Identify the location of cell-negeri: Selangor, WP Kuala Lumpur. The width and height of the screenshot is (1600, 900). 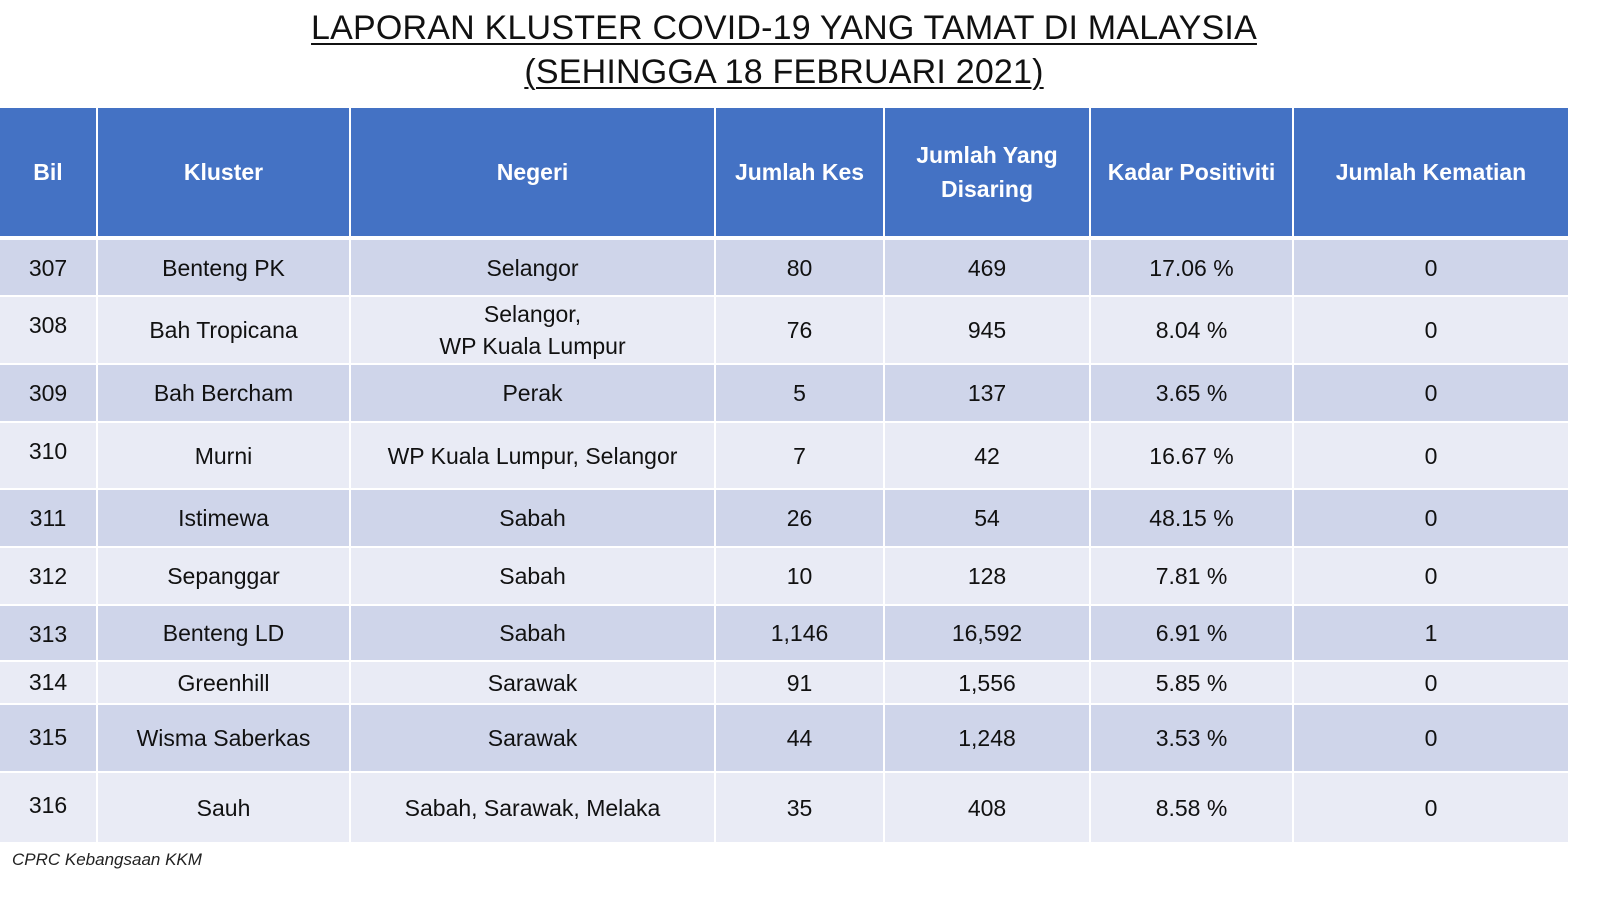
(532, 329).